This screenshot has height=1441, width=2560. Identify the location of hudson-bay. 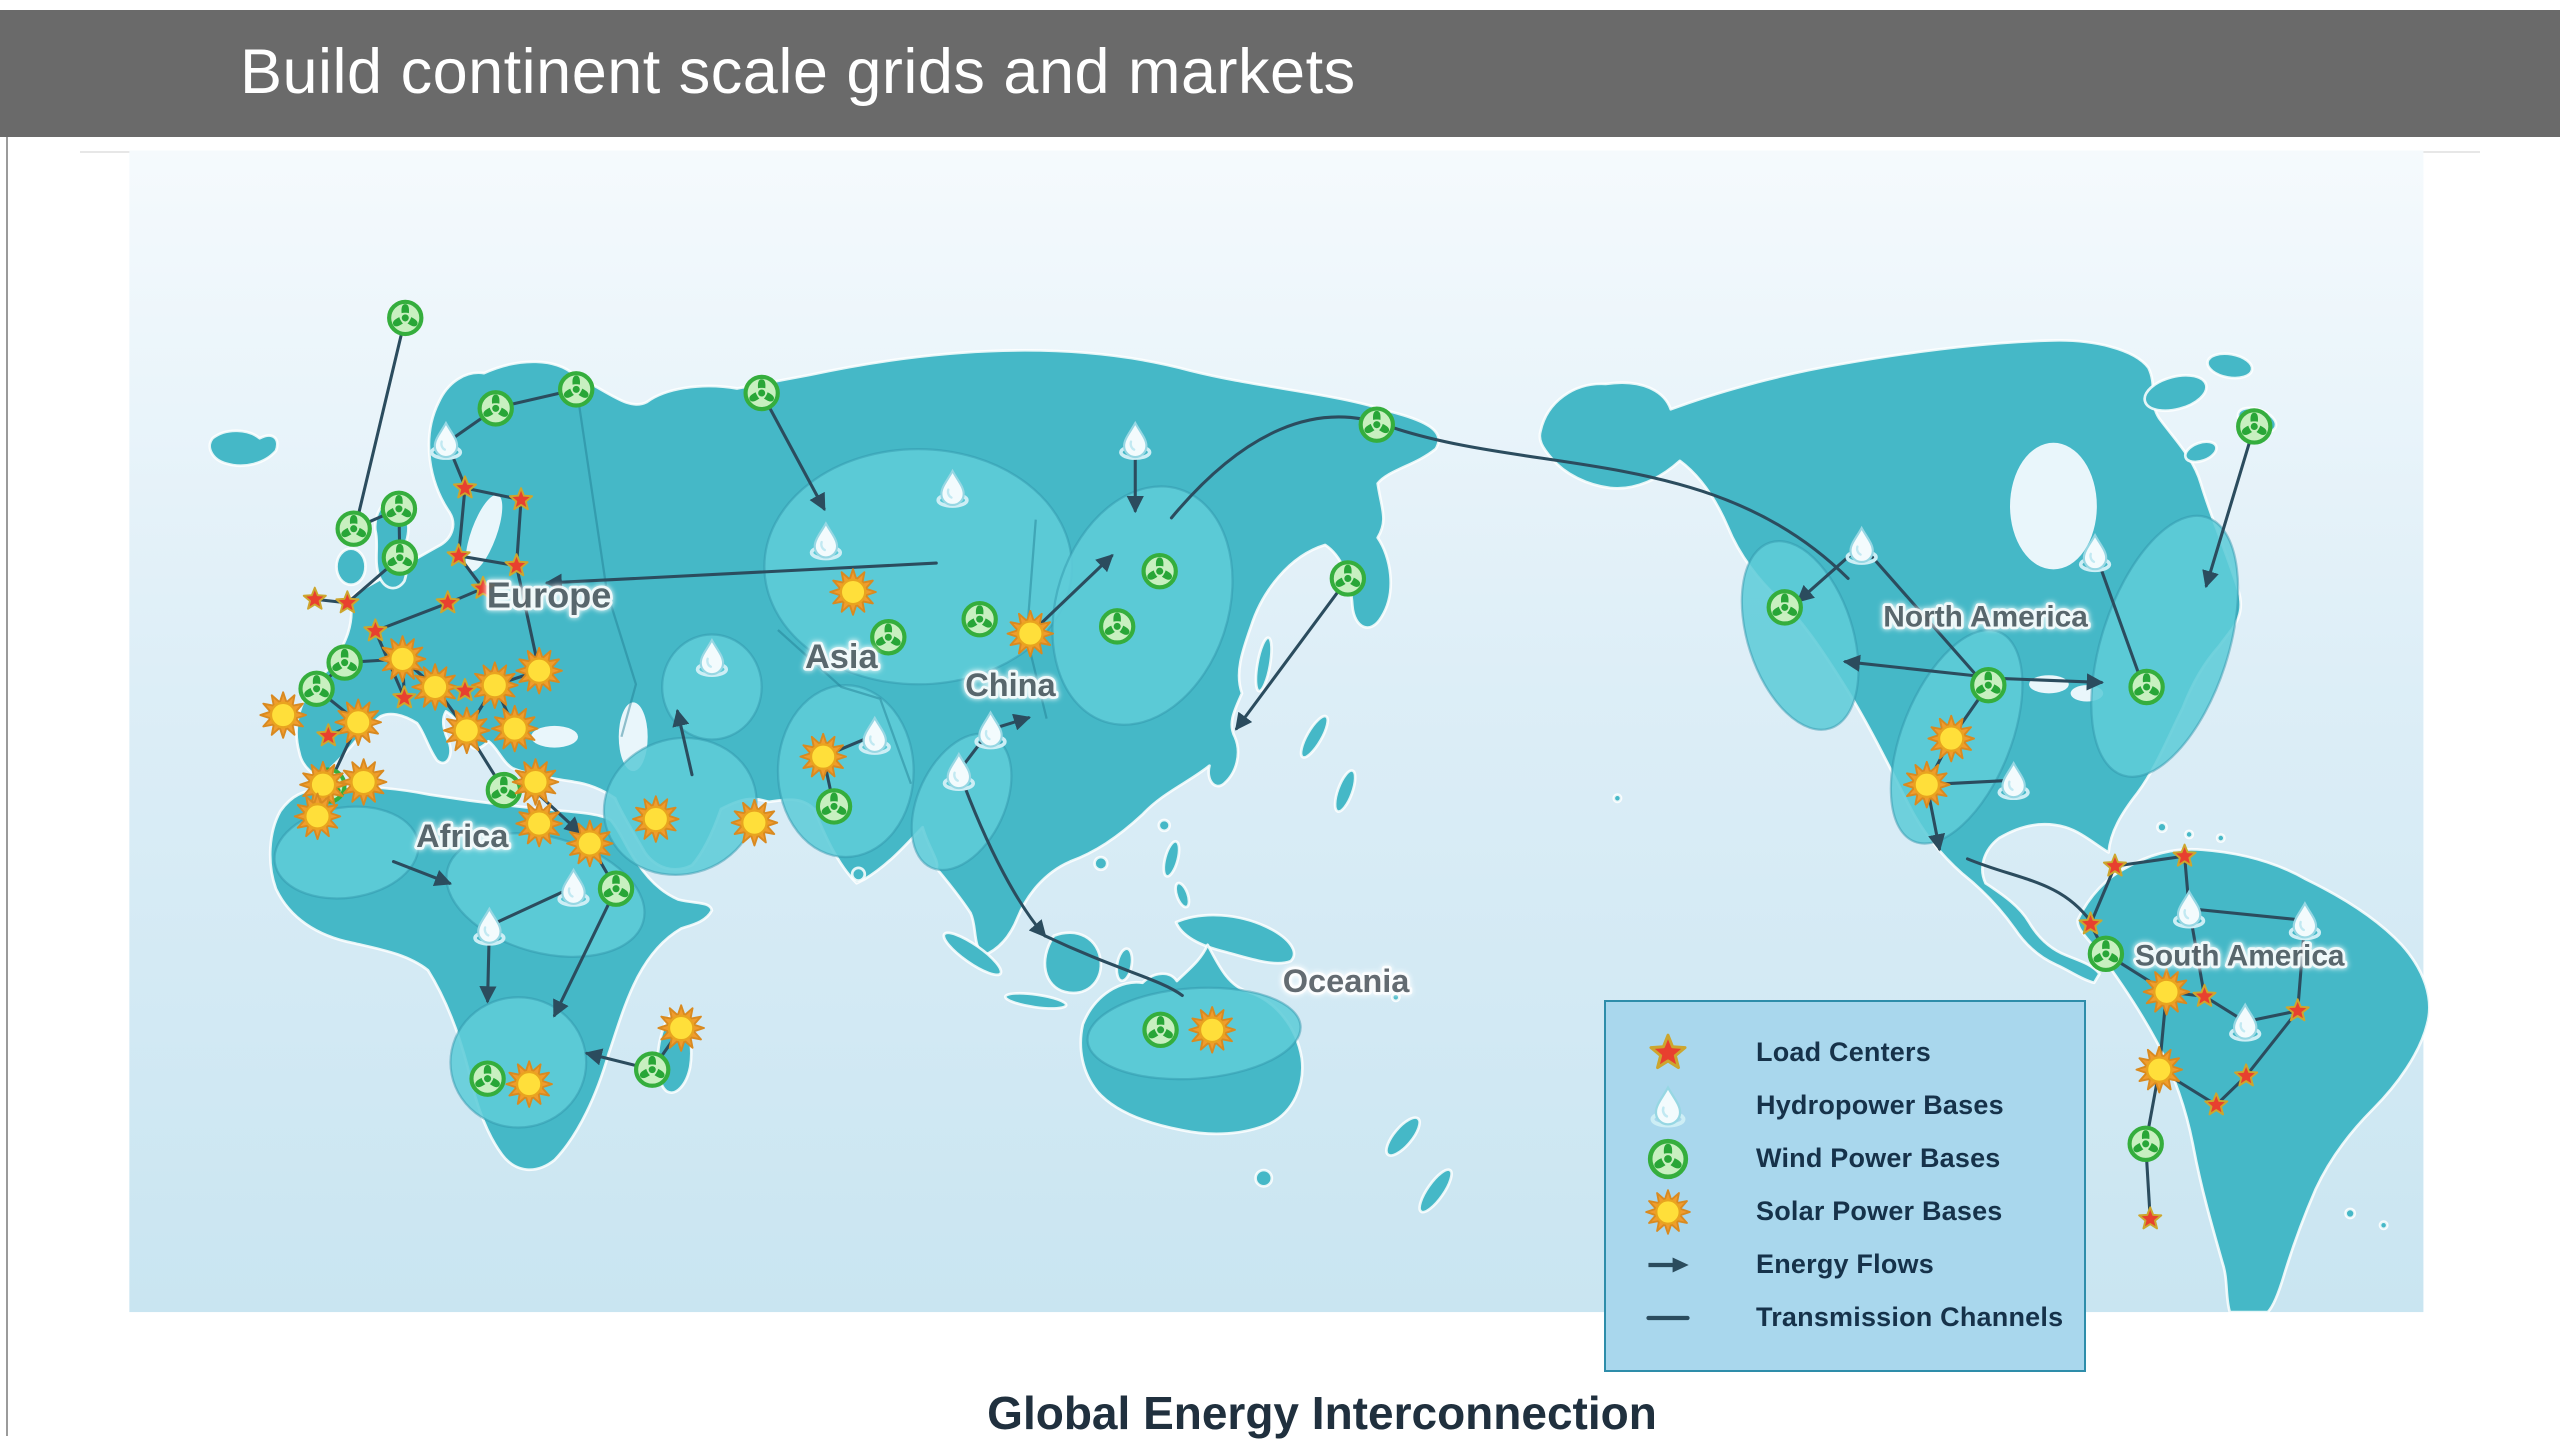
(2053, 506).